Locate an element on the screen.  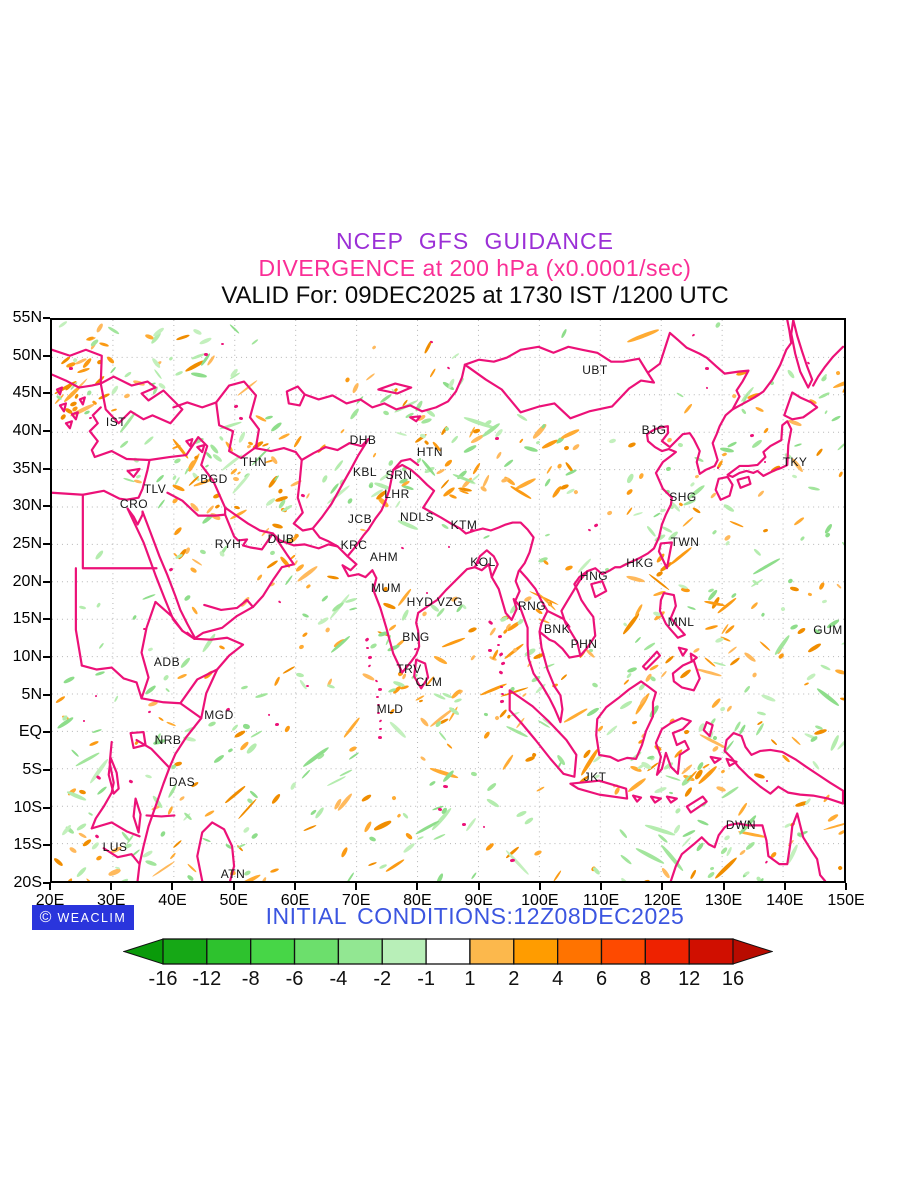
title-model: NCEP GFS GUIDANCE is located at coordinates (475, 241).